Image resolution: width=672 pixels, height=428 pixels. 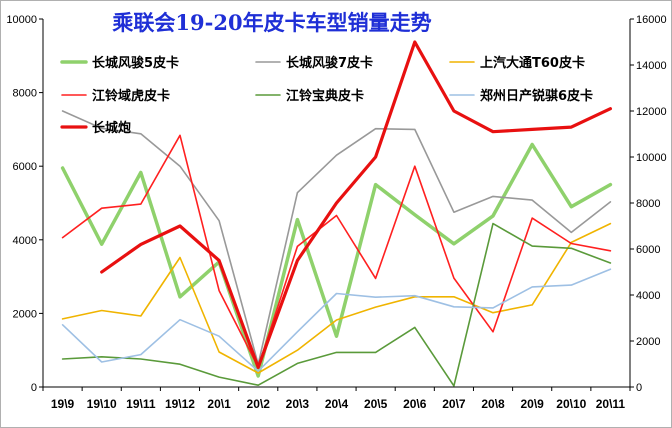 I want to click on x-tick-label: 20\10, so click(x=571, y=404).